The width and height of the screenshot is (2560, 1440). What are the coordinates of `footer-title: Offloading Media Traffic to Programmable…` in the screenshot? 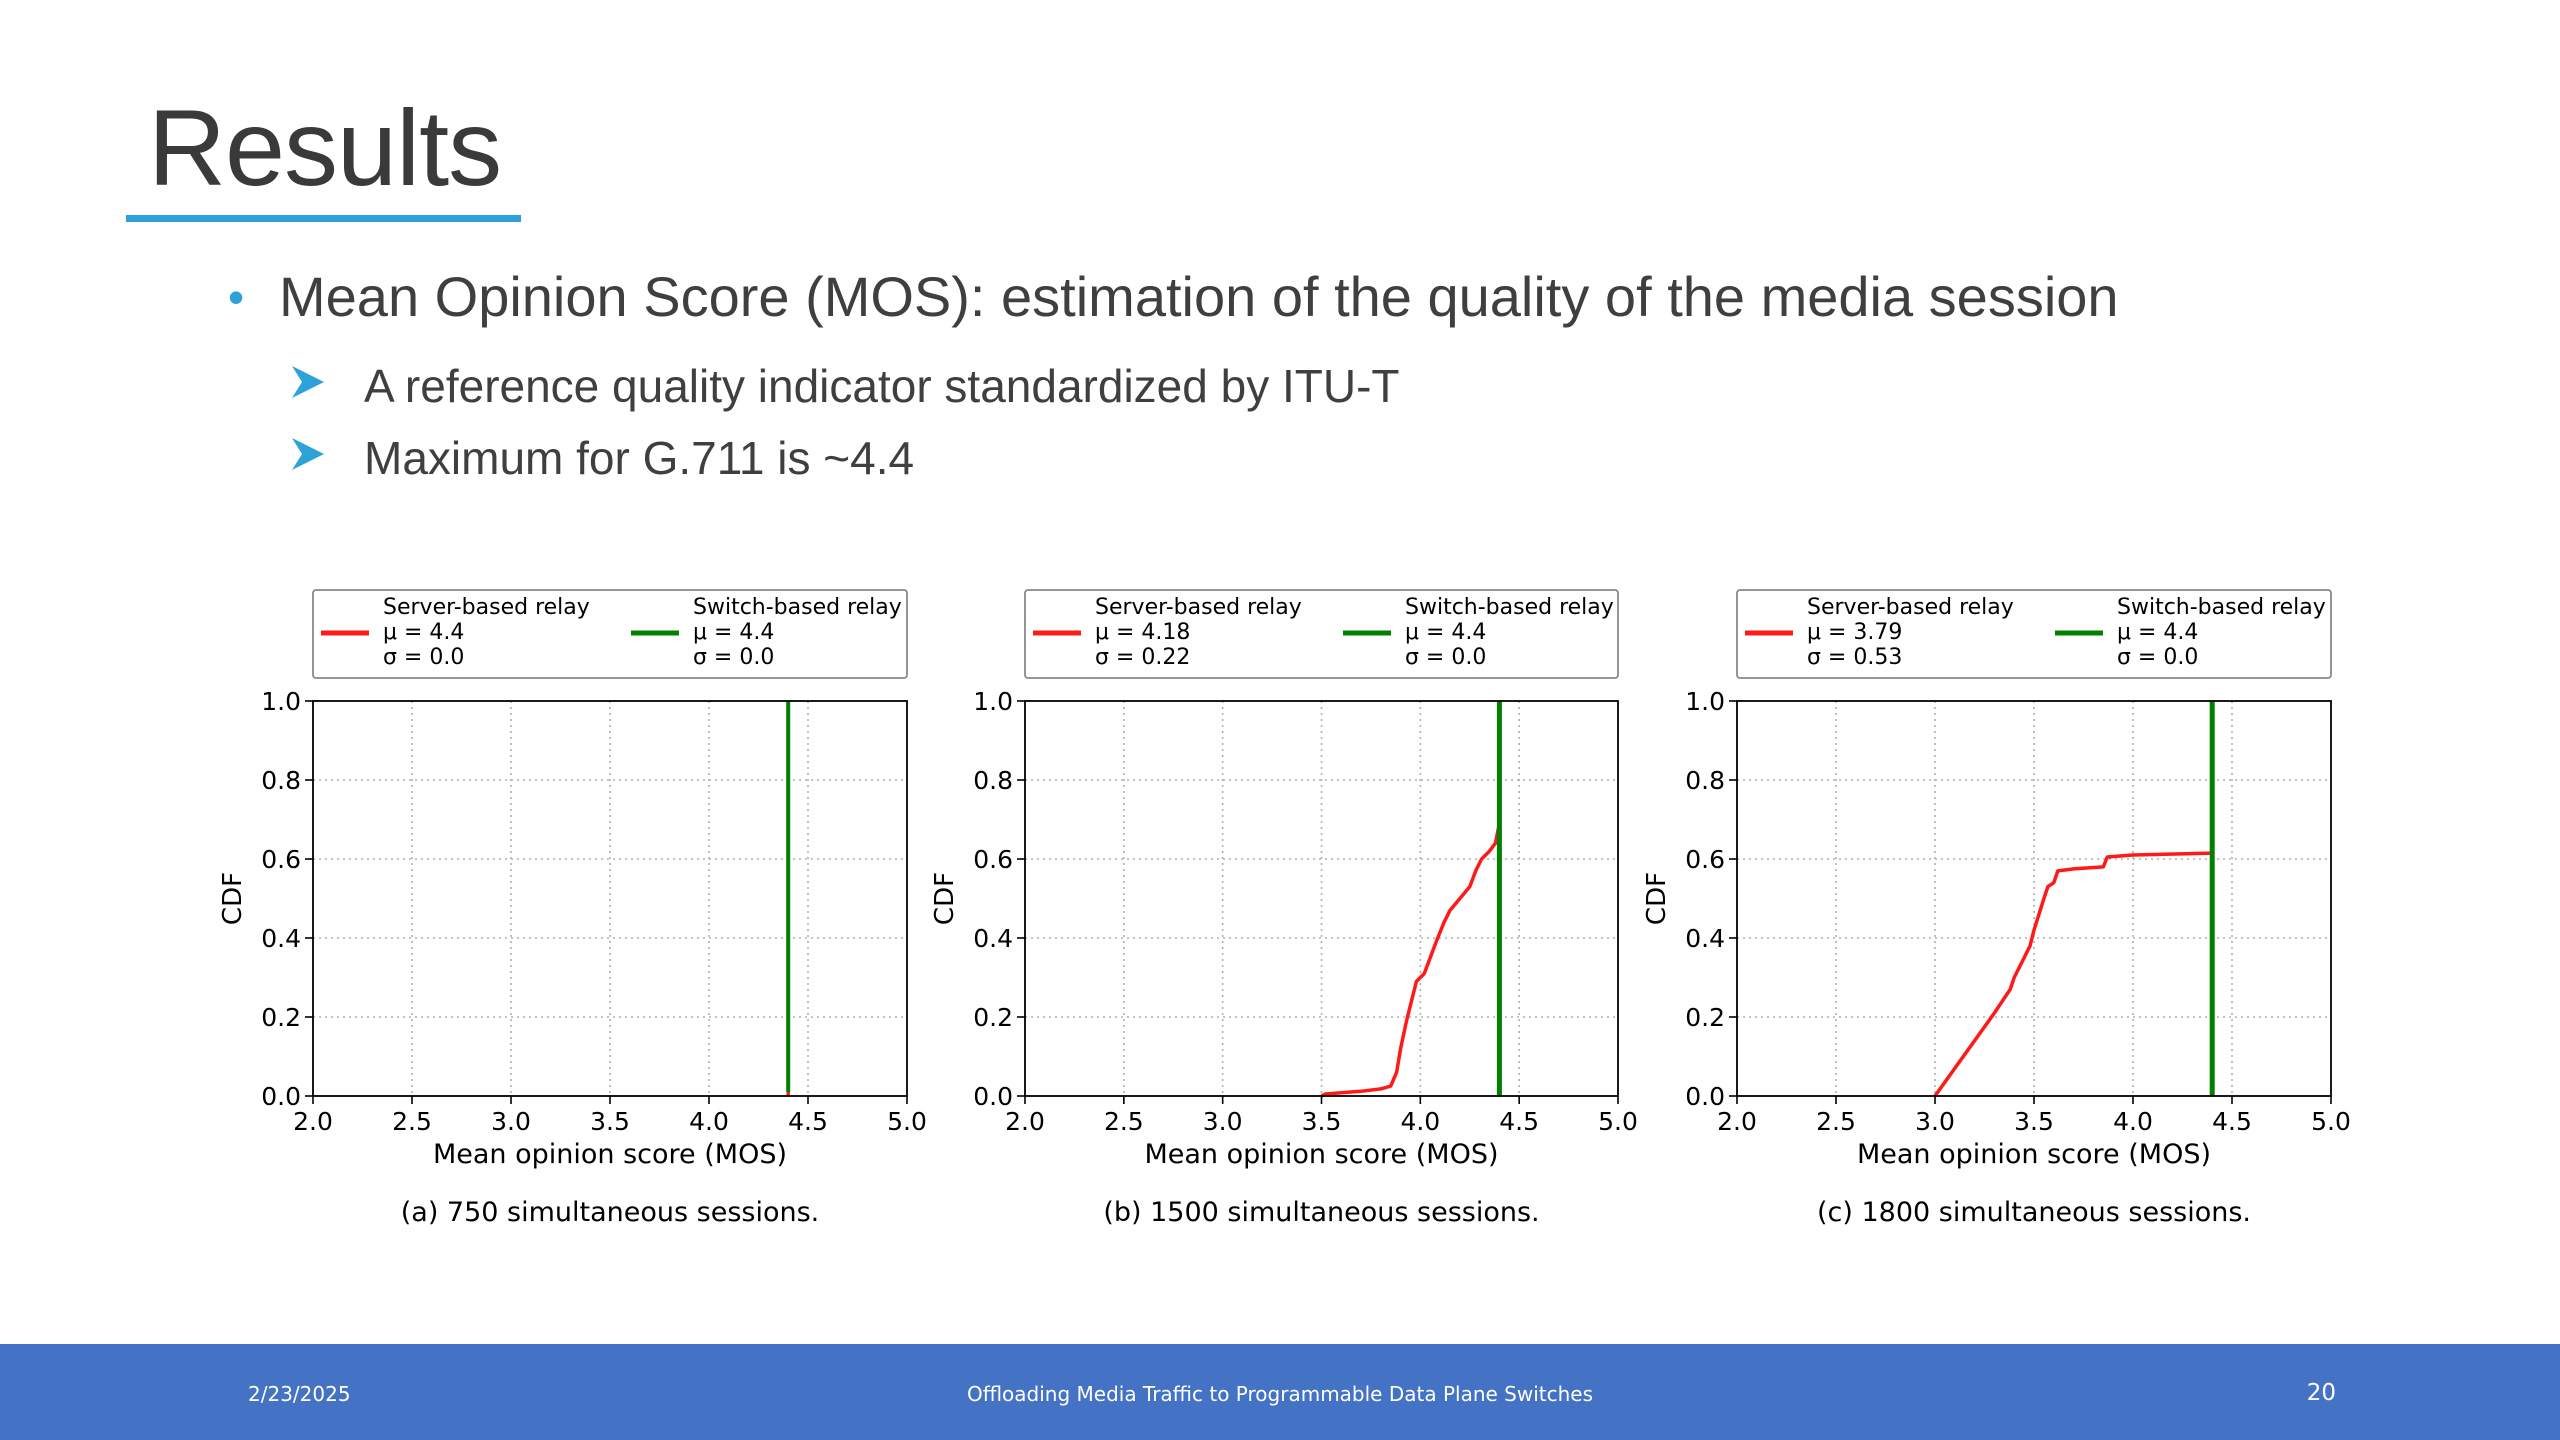 It's located at (1280, 1394).